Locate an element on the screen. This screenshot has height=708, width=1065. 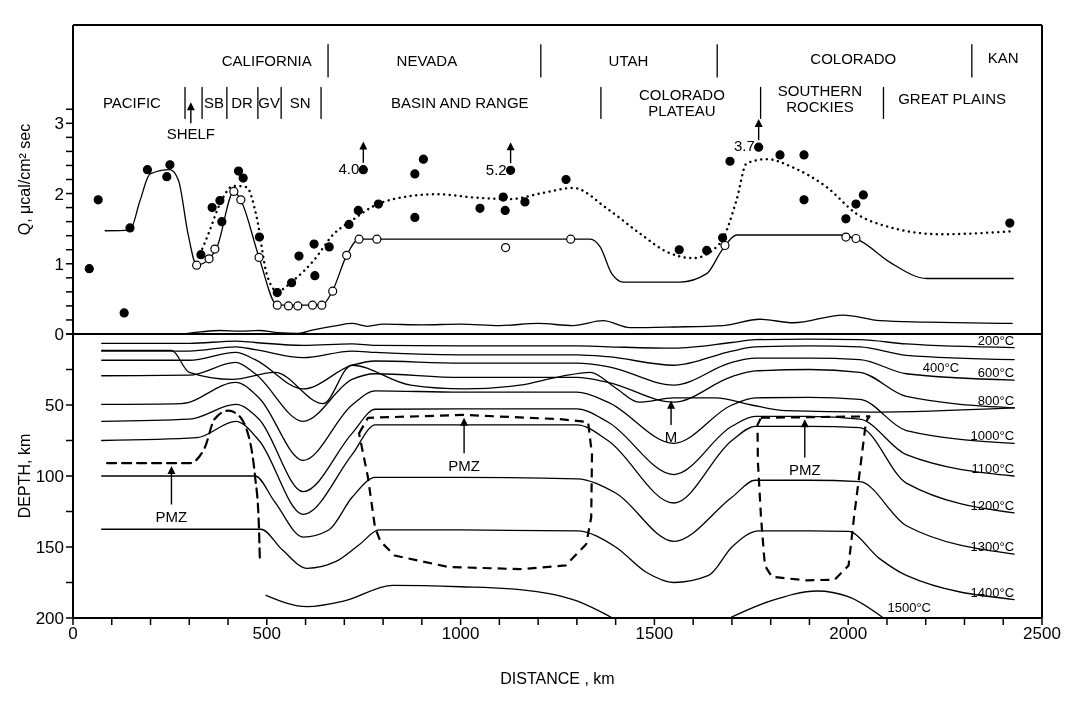
annotation: SN is located at coordinates (300, 102).